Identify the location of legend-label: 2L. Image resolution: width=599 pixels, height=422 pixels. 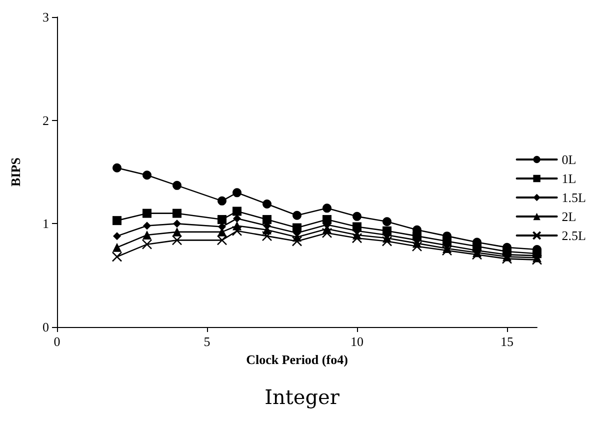
(569, 216).